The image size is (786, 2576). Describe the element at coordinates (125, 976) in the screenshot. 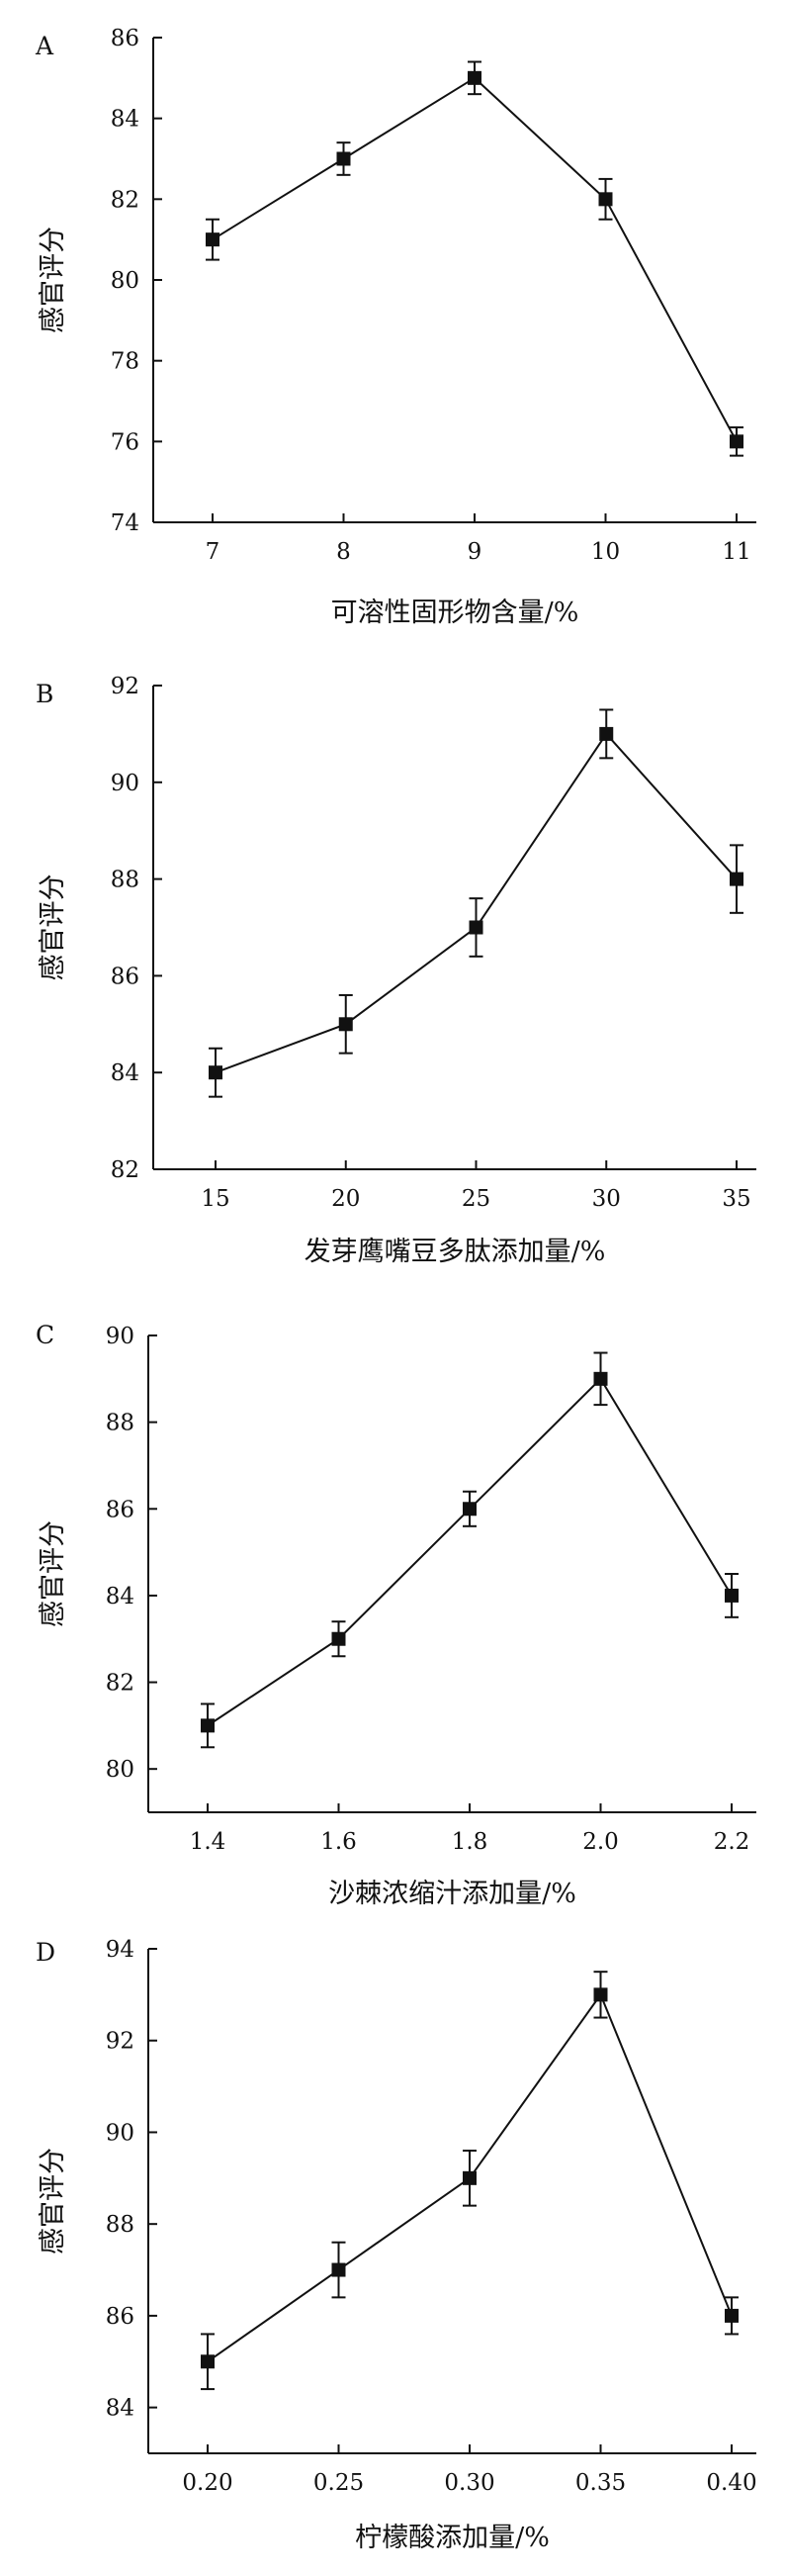

I see `y-tick-label-b-2: 86` at that location.